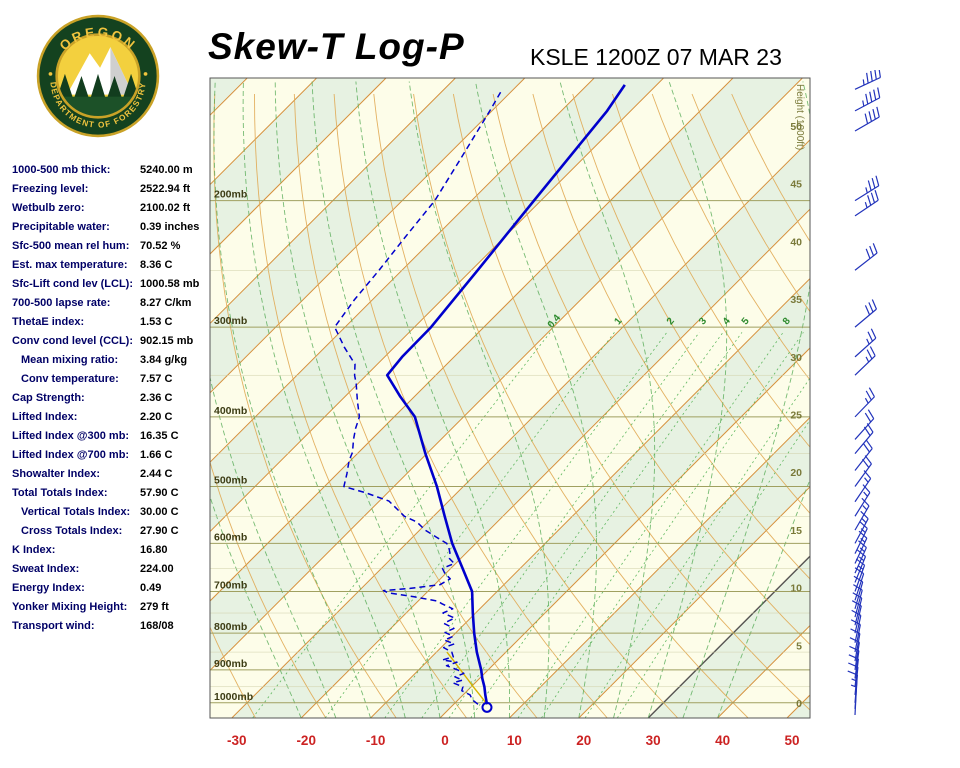 Image resolution: width=960 pixels, height=768 pixels. Describe the element at coordinates (48, 588) in the screenshot. I see `stat-label: Energy Index:` at that location.